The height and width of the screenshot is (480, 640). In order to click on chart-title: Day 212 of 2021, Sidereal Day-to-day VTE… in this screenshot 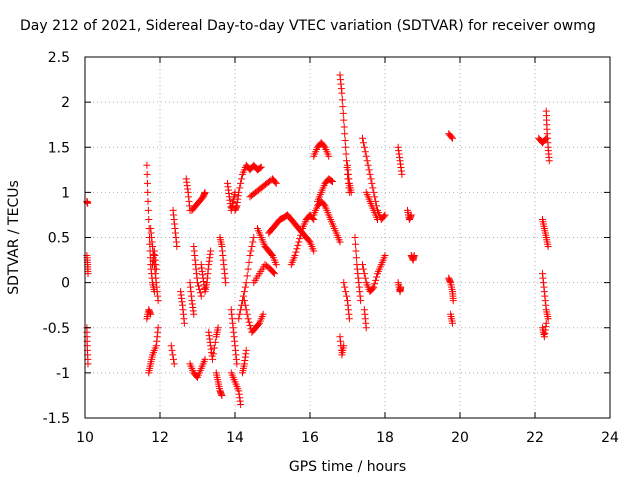, I will do `click(308, 26)`.